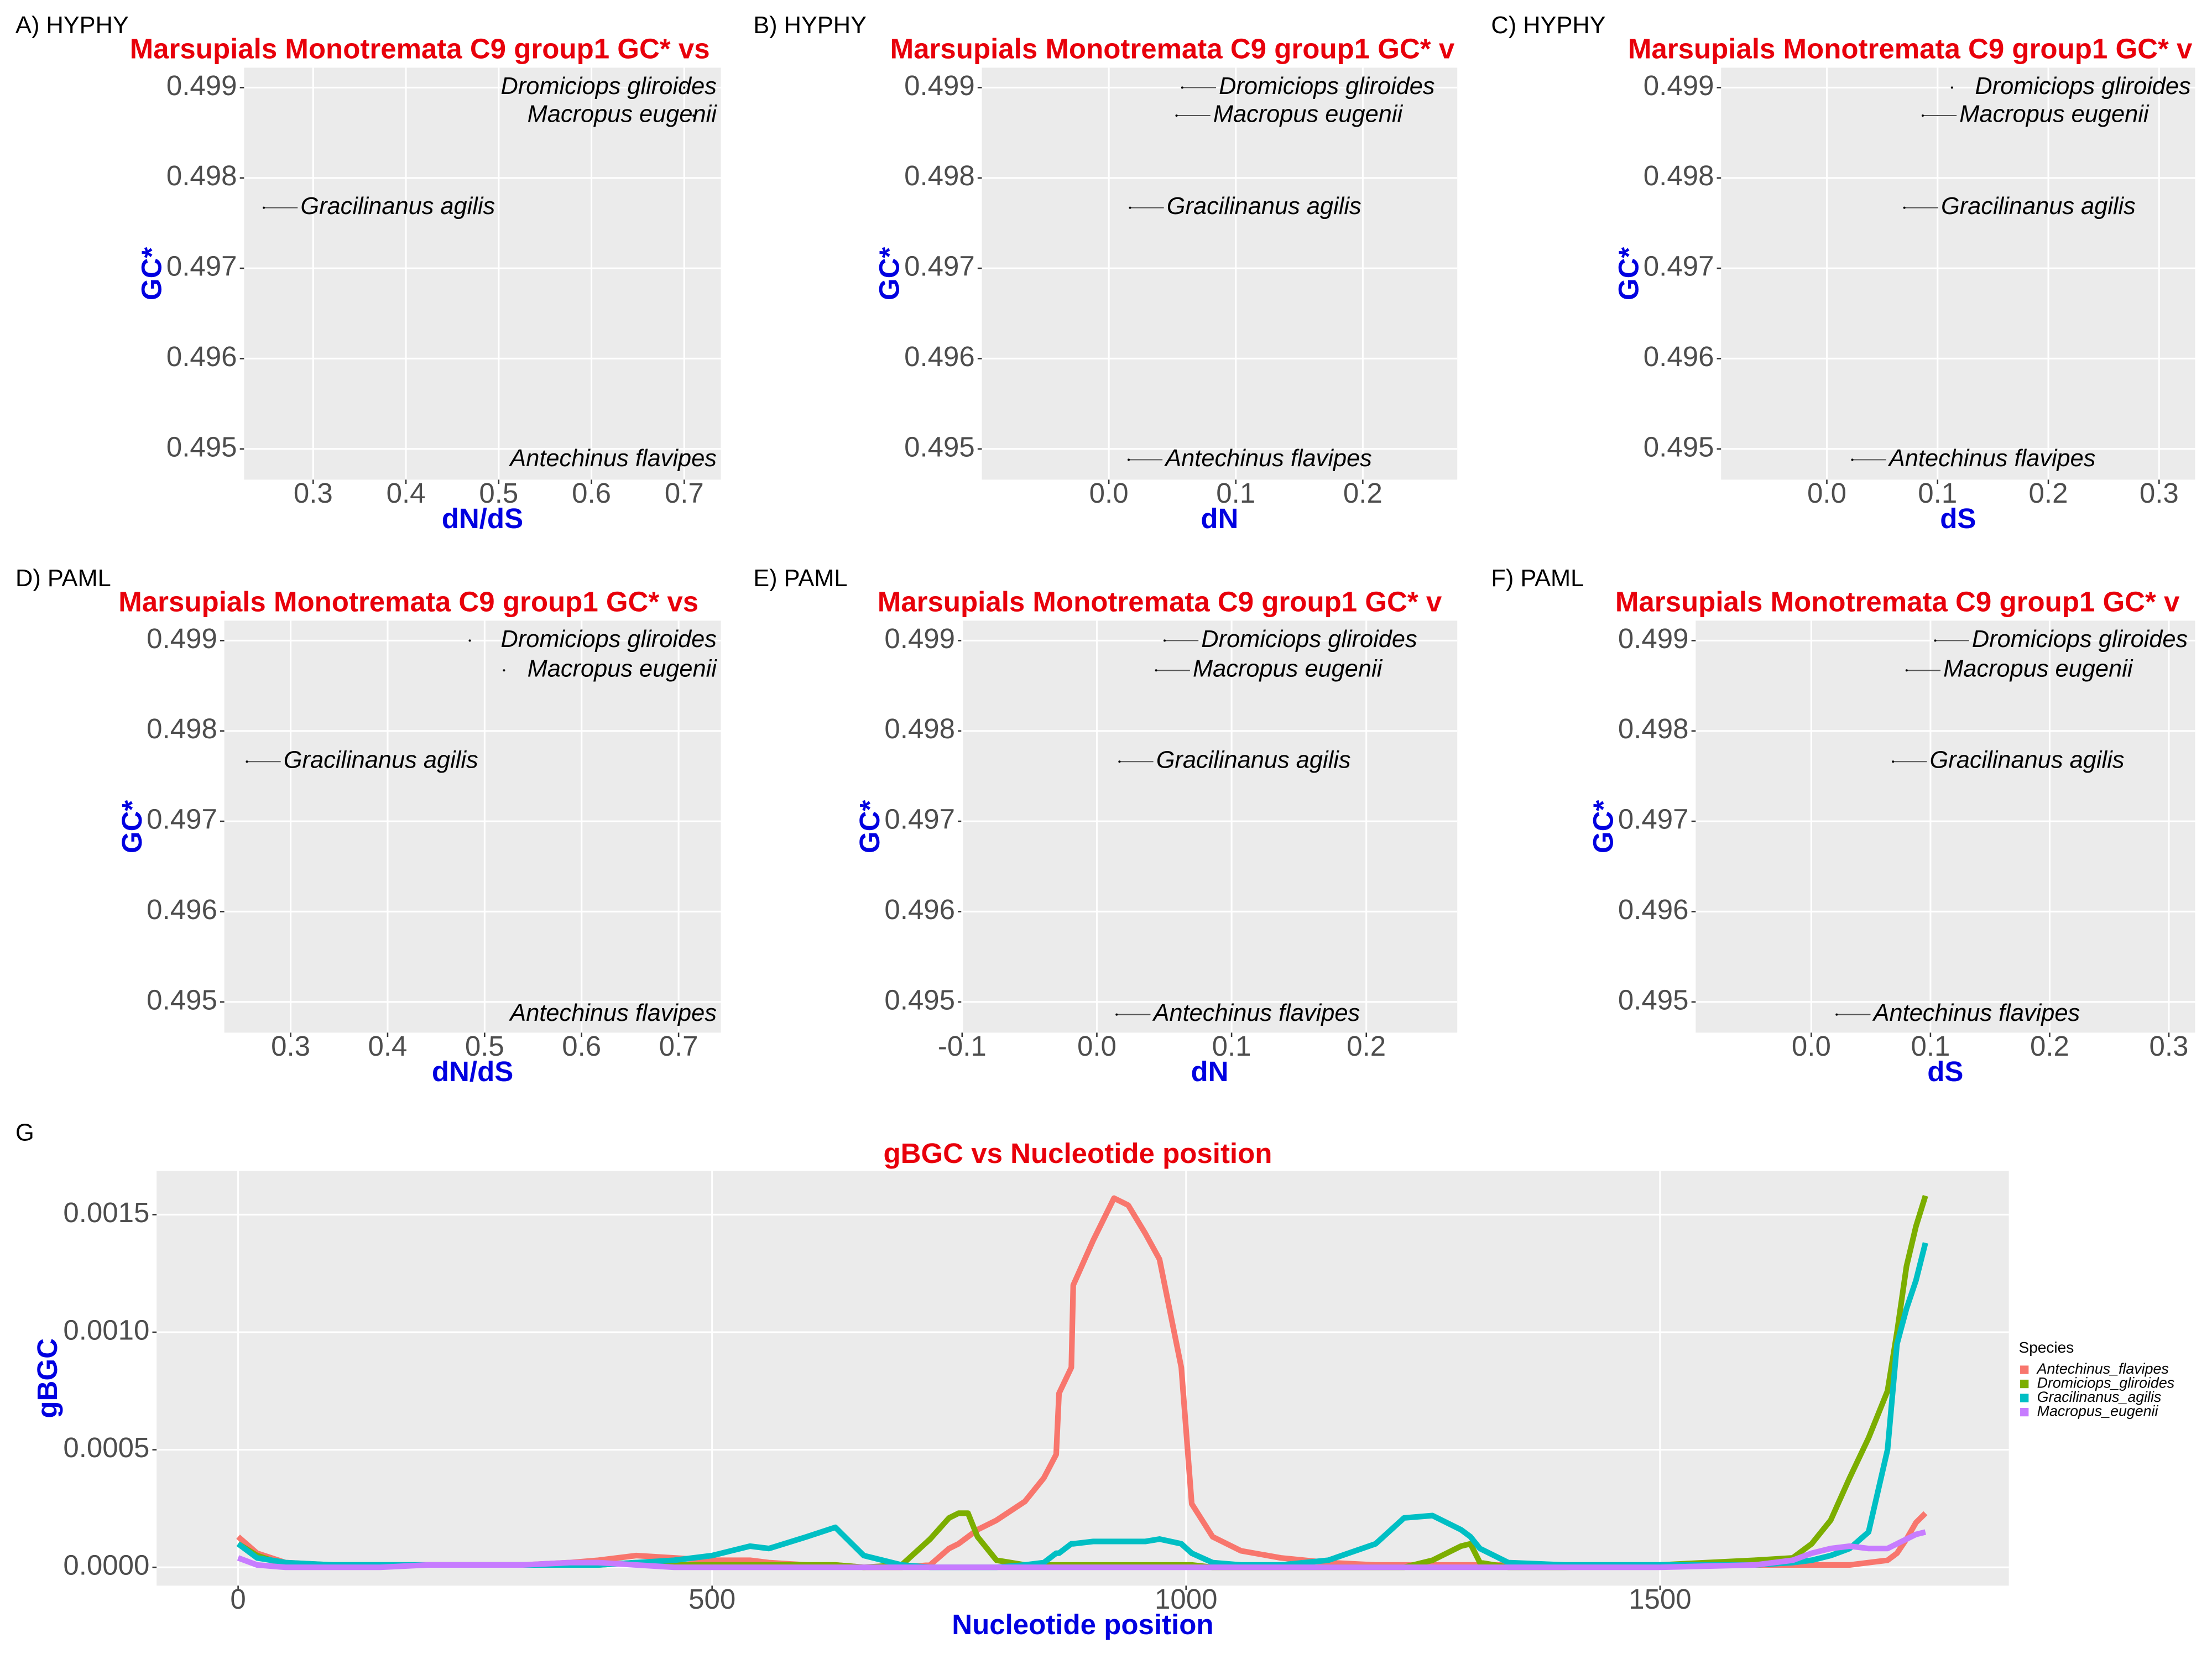 This screenshot has height=1659, width=2212. Describe the element at coordinates (2102, 1369) in the screenshot. I see `legend-label: Antechinus_flavipes` at that location.